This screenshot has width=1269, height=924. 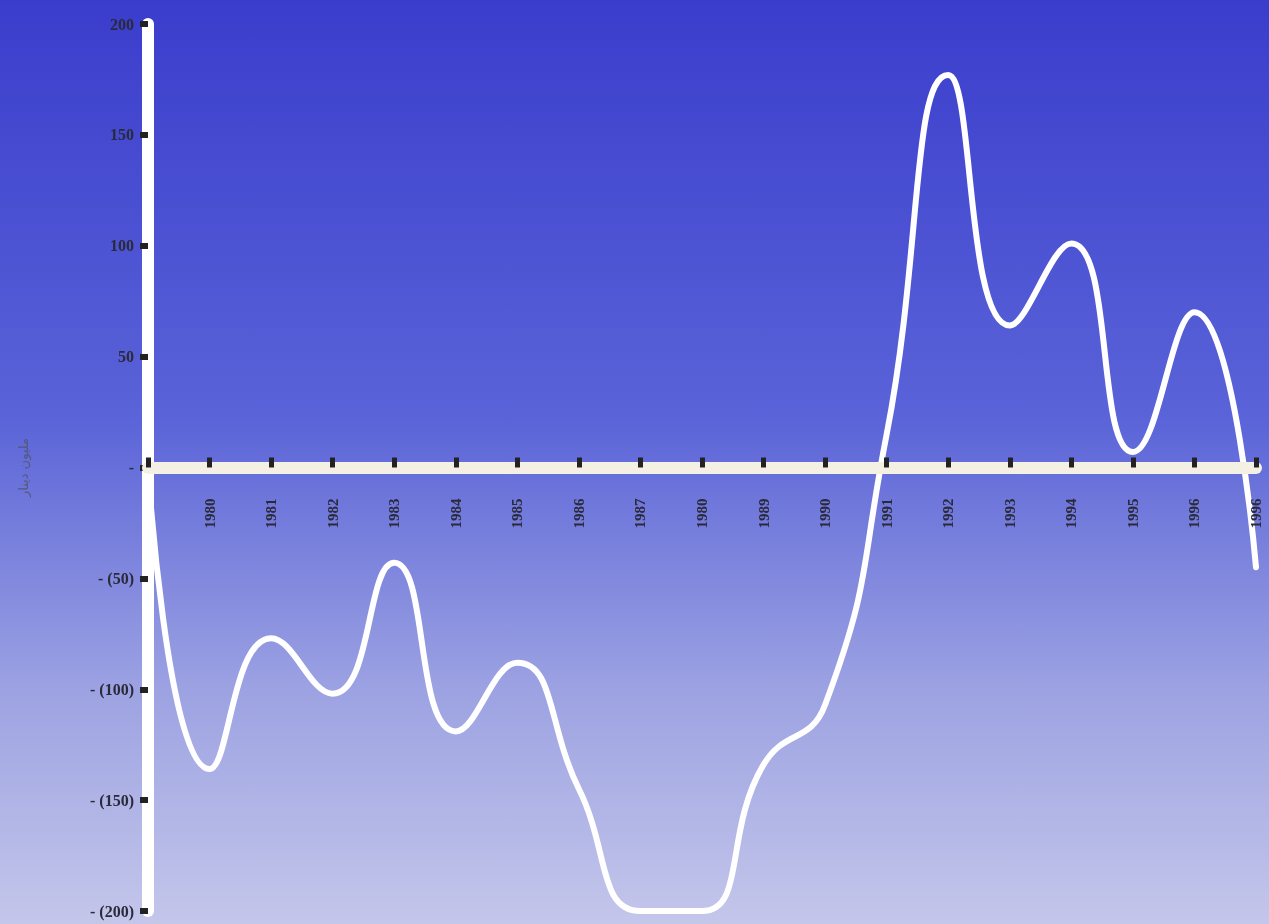 I want to click on x-tick-label: 1987, so click(x=640, y=513).